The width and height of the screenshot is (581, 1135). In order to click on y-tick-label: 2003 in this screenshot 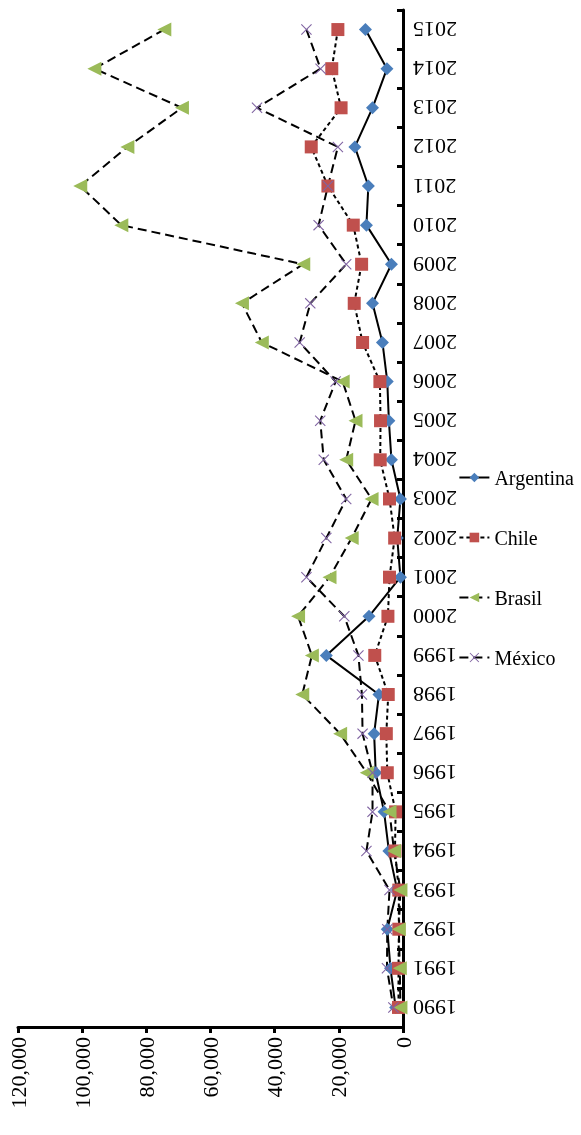, I will do `click(435, 499)`.